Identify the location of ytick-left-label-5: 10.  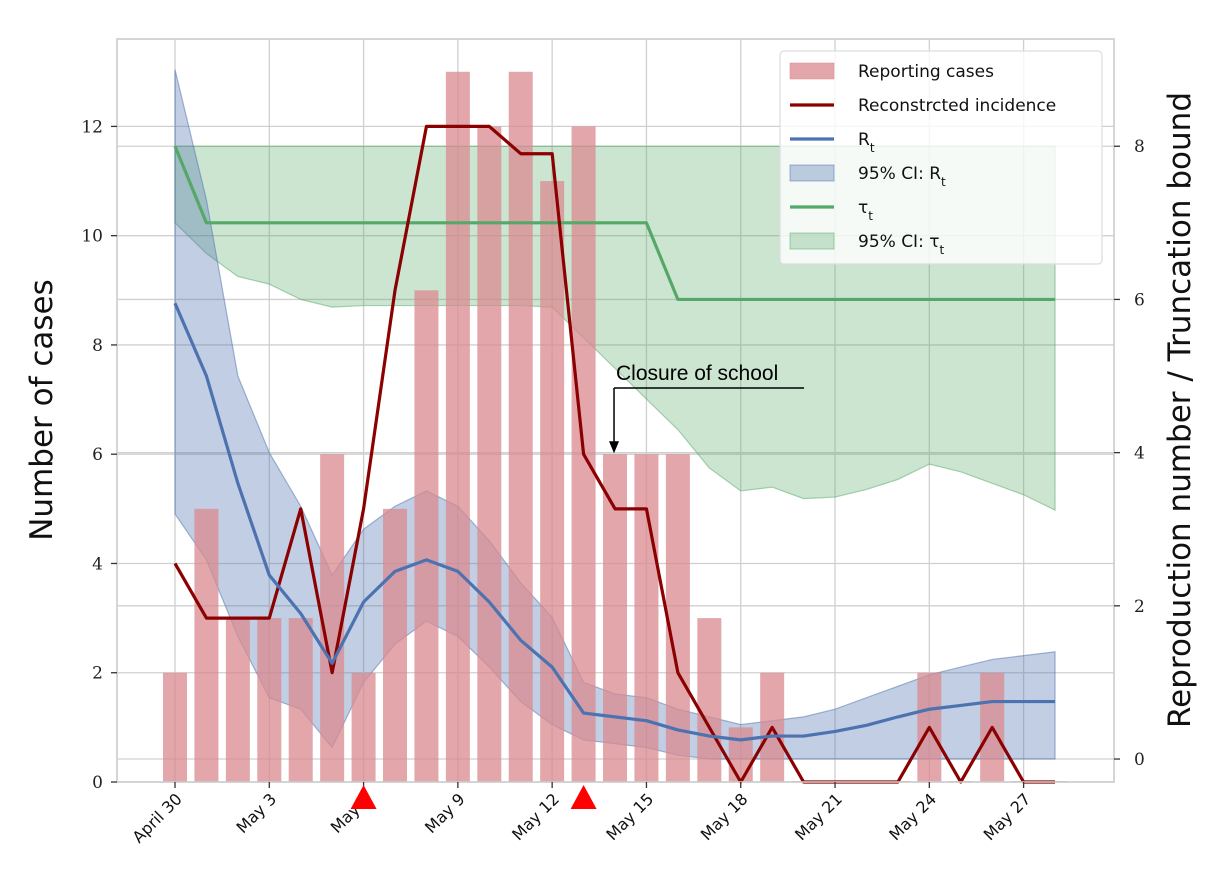
(92, 237).